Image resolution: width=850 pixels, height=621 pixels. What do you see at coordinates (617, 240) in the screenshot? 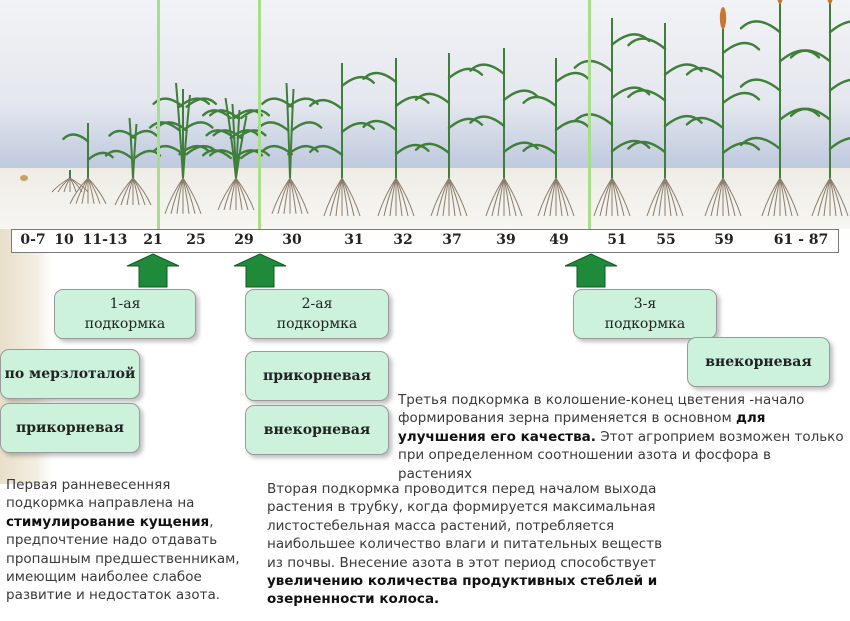
I see `stage-label: 51` at bounding box center [617, 240].